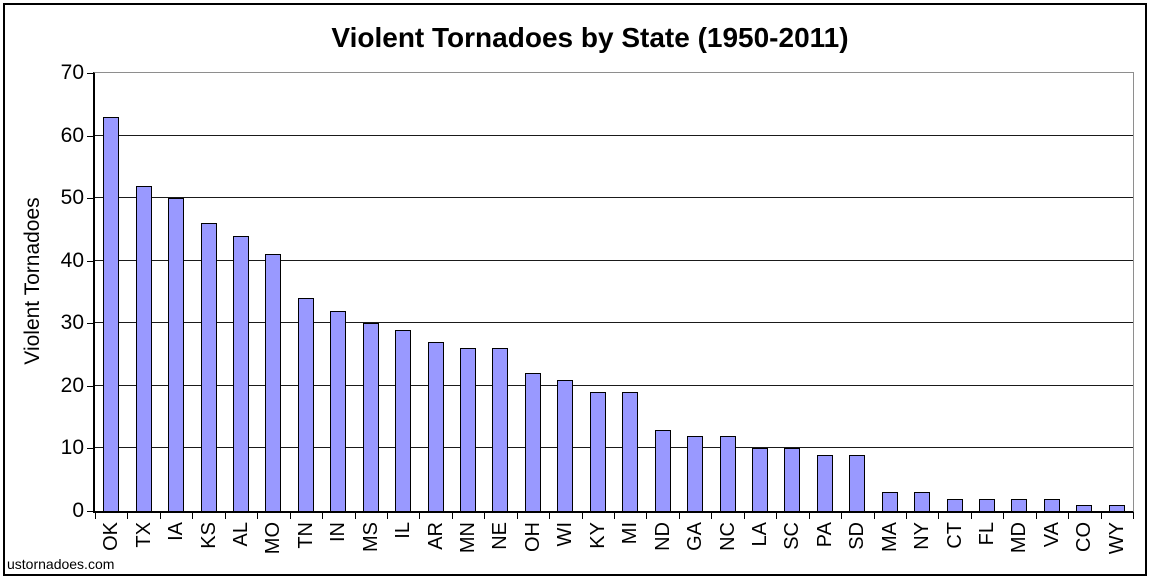 The height and width of the screenshot is (583, 1151). What do you see at coordinates (532, 537) in the screenshot?
I see `x-tick-label-oh: OH` at bounding box center [532, 537].